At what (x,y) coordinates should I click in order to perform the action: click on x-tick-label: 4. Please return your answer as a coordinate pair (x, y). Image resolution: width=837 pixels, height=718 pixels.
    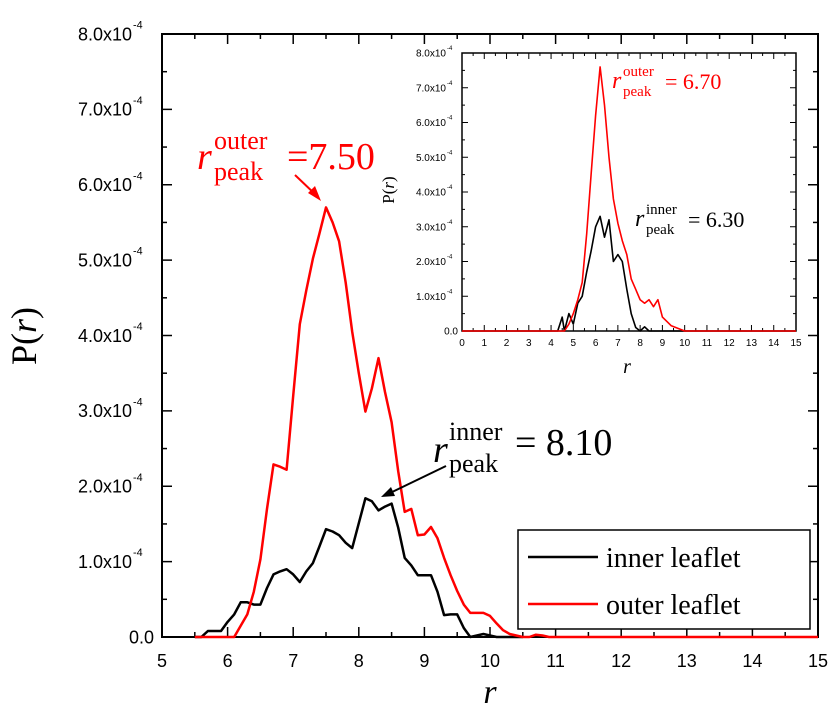
    Looking at the image, I should click on (551, 343).